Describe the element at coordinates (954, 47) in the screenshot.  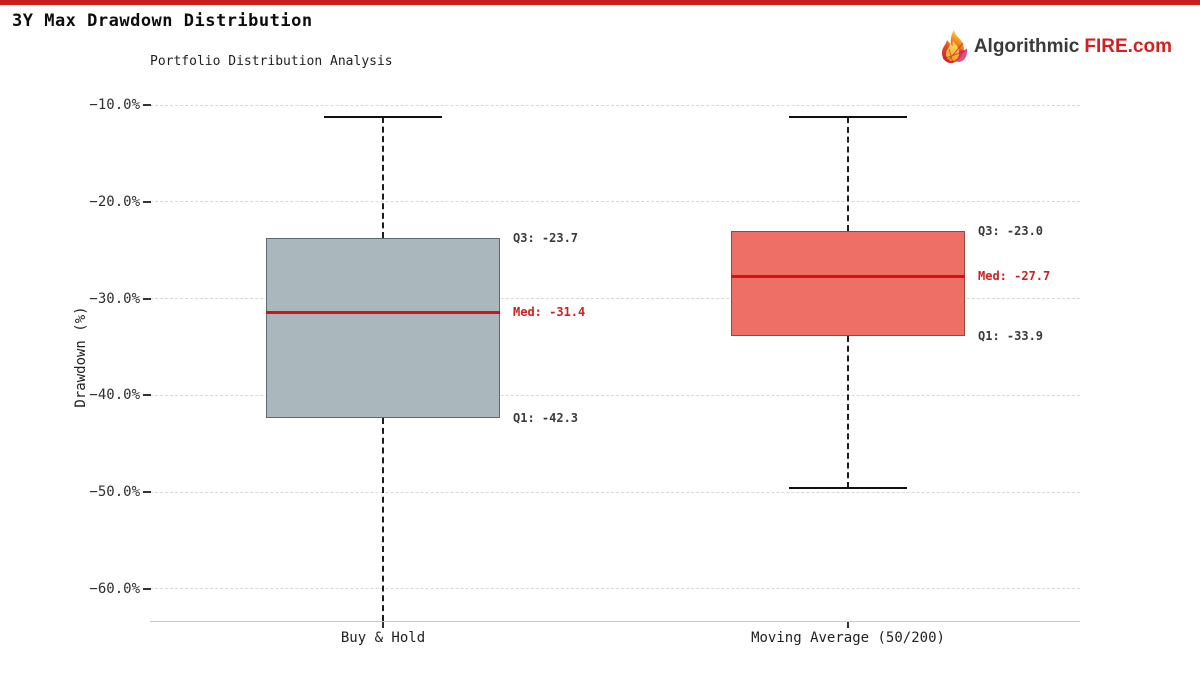
I see `flame-icon` at that location.